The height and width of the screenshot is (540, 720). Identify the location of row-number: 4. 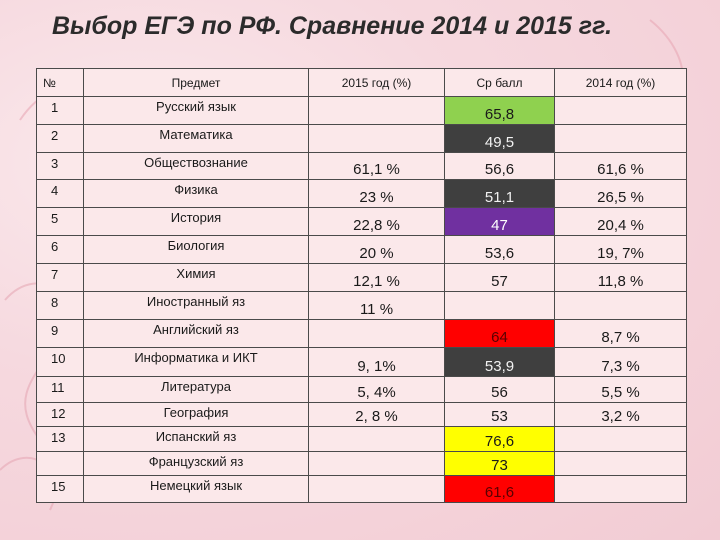
(60, 193).